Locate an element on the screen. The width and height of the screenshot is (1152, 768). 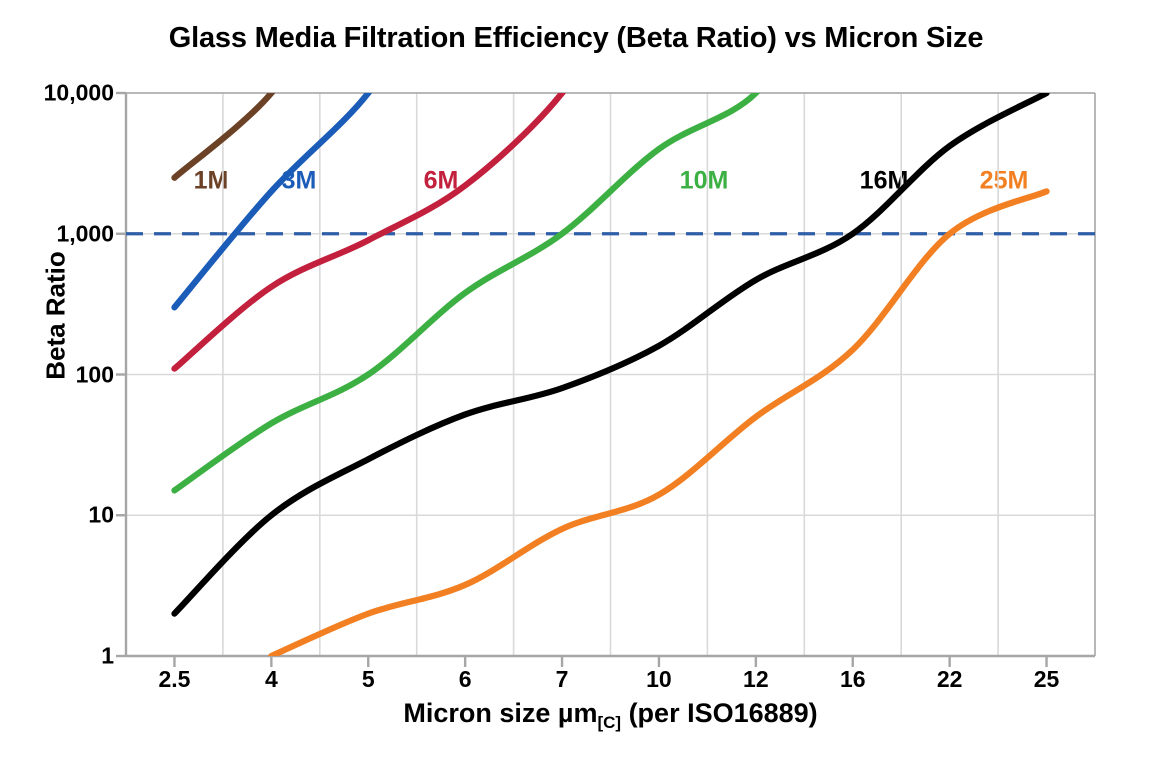
x-tick-label: 2.5 is located at coordinates (174, 679).